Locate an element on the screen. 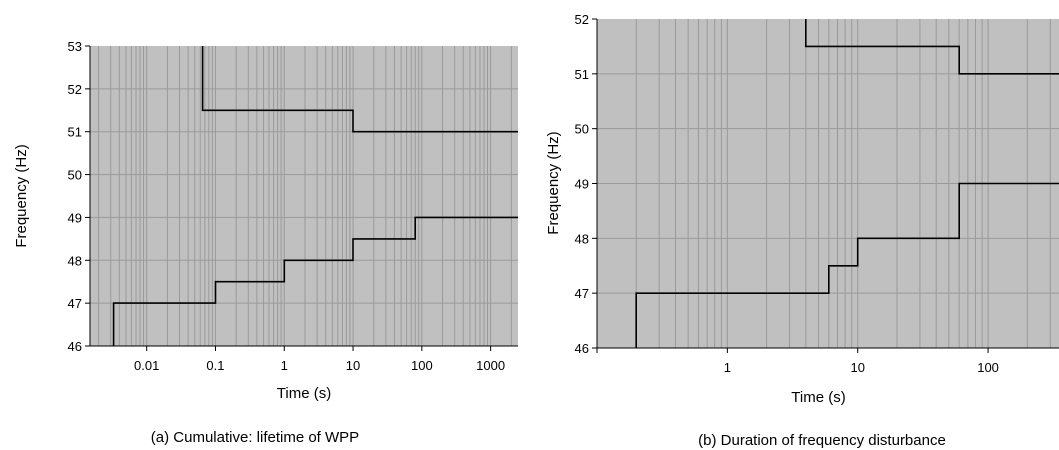 This screenshot has height=450, width=1059. figure-caption: (b) Duration of frequency disturbance is located at coordinates (822, 440).